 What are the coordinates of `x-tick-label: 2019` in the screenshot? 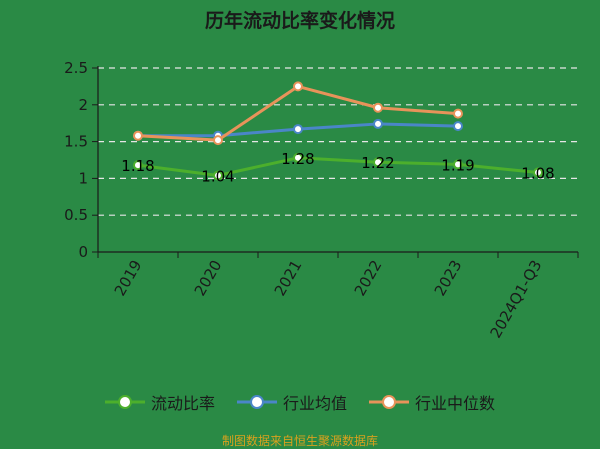 It's located at (128, 278).